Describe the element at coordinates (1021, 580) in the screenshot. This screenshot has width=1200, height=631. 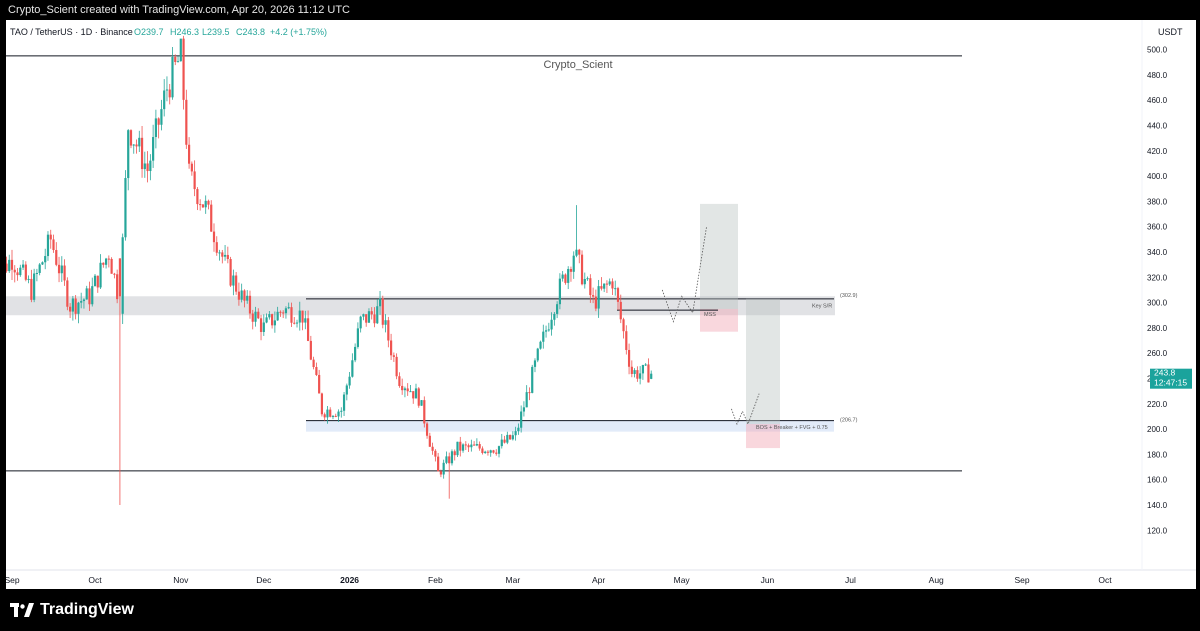
I see `time-tick-label: Sep` at that location.